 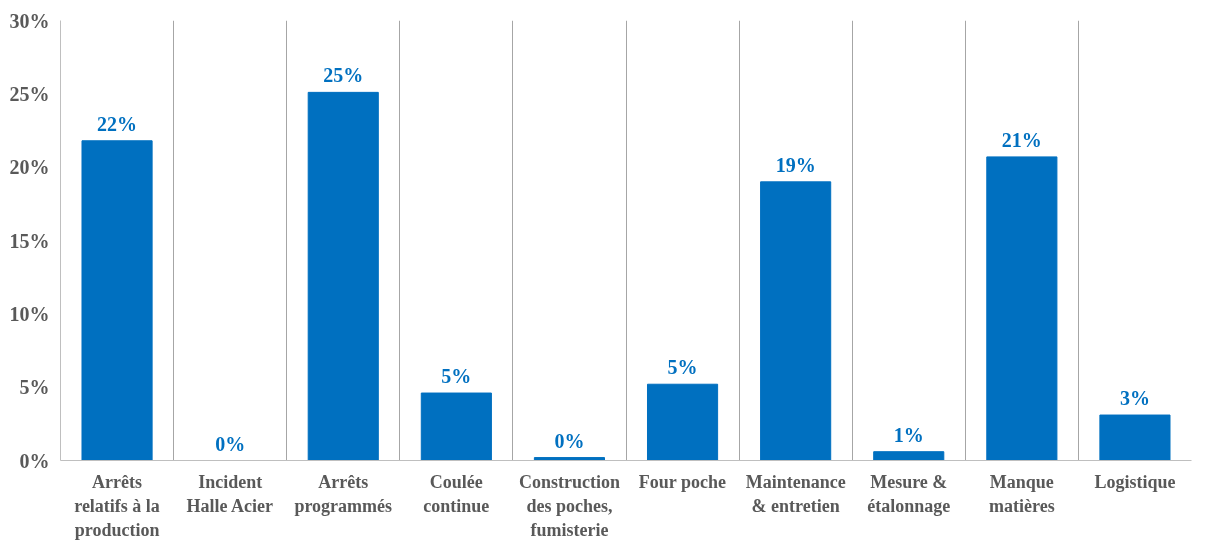 I want to click on data-label: 21%, so click(x=1021, y=139).